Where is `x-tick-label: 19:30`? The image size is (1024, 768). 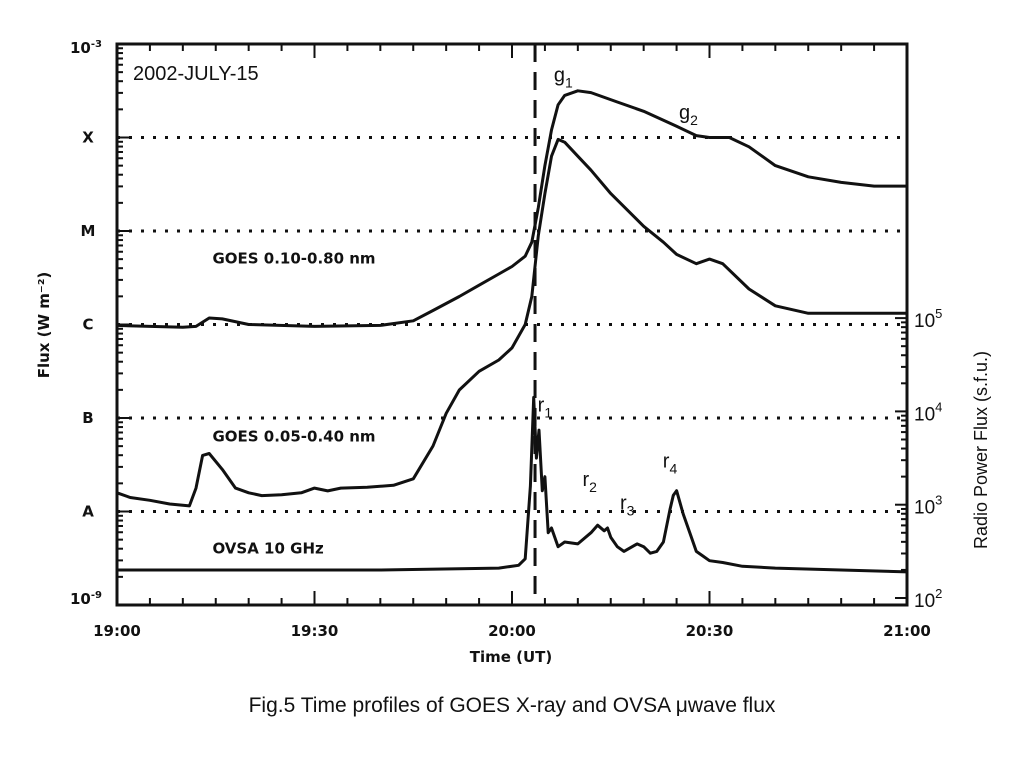 x-tick-label: 19:30 is located at coordinates (315, 631).